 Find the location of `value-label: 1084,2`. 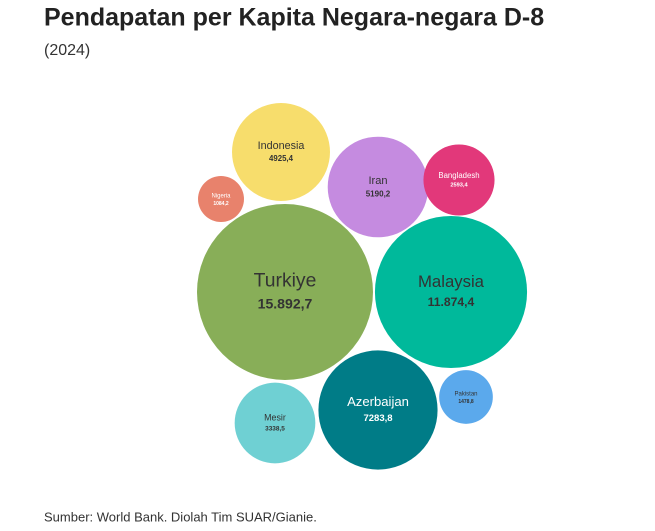

value-label: 1084,2 is located at coordinates (221, 204).